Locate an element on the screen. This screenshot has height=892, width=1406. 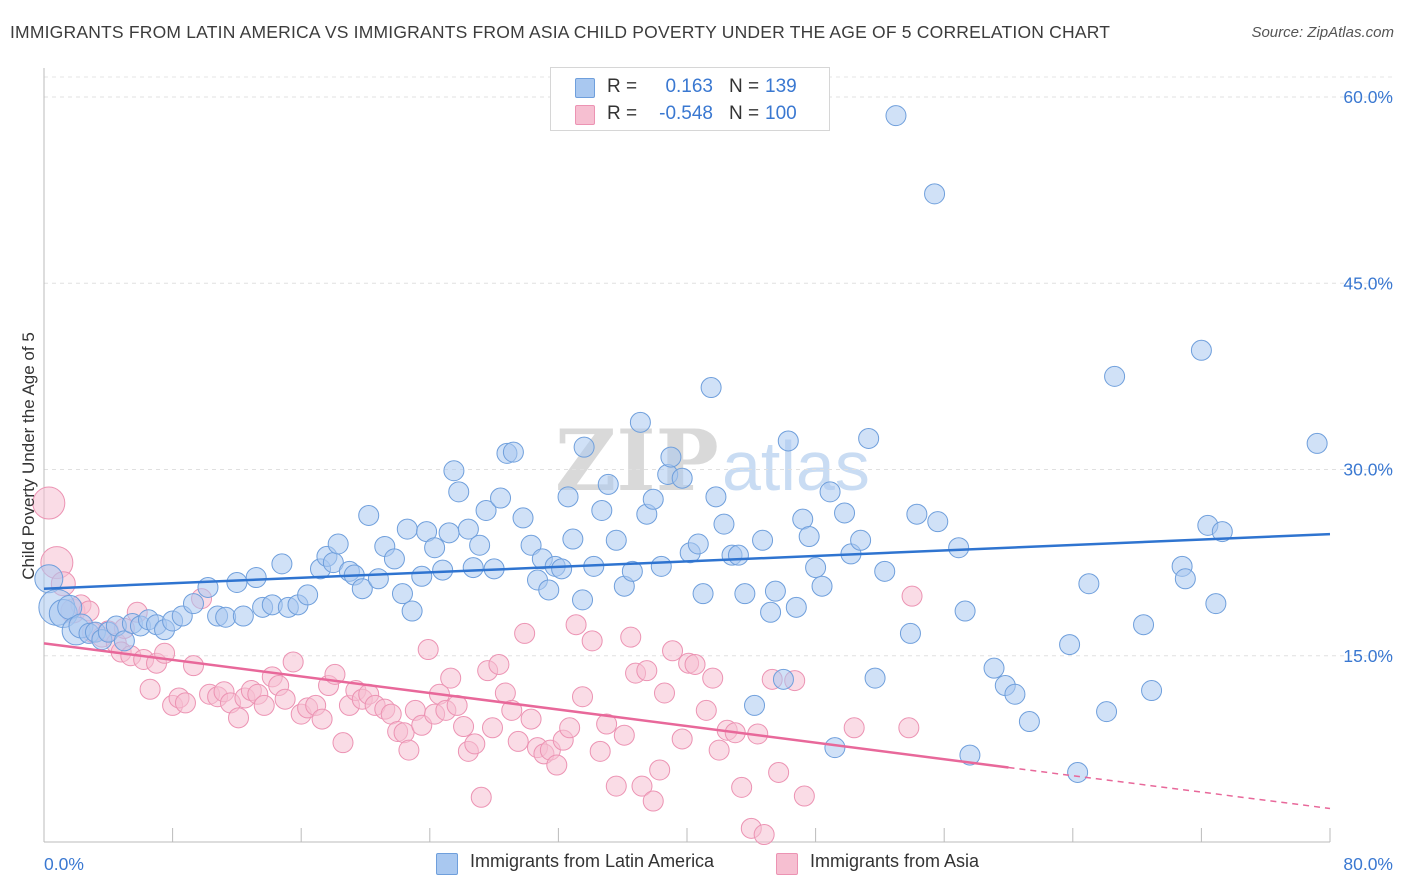
trend-line-latin-america is located at coordinates (687, 561).